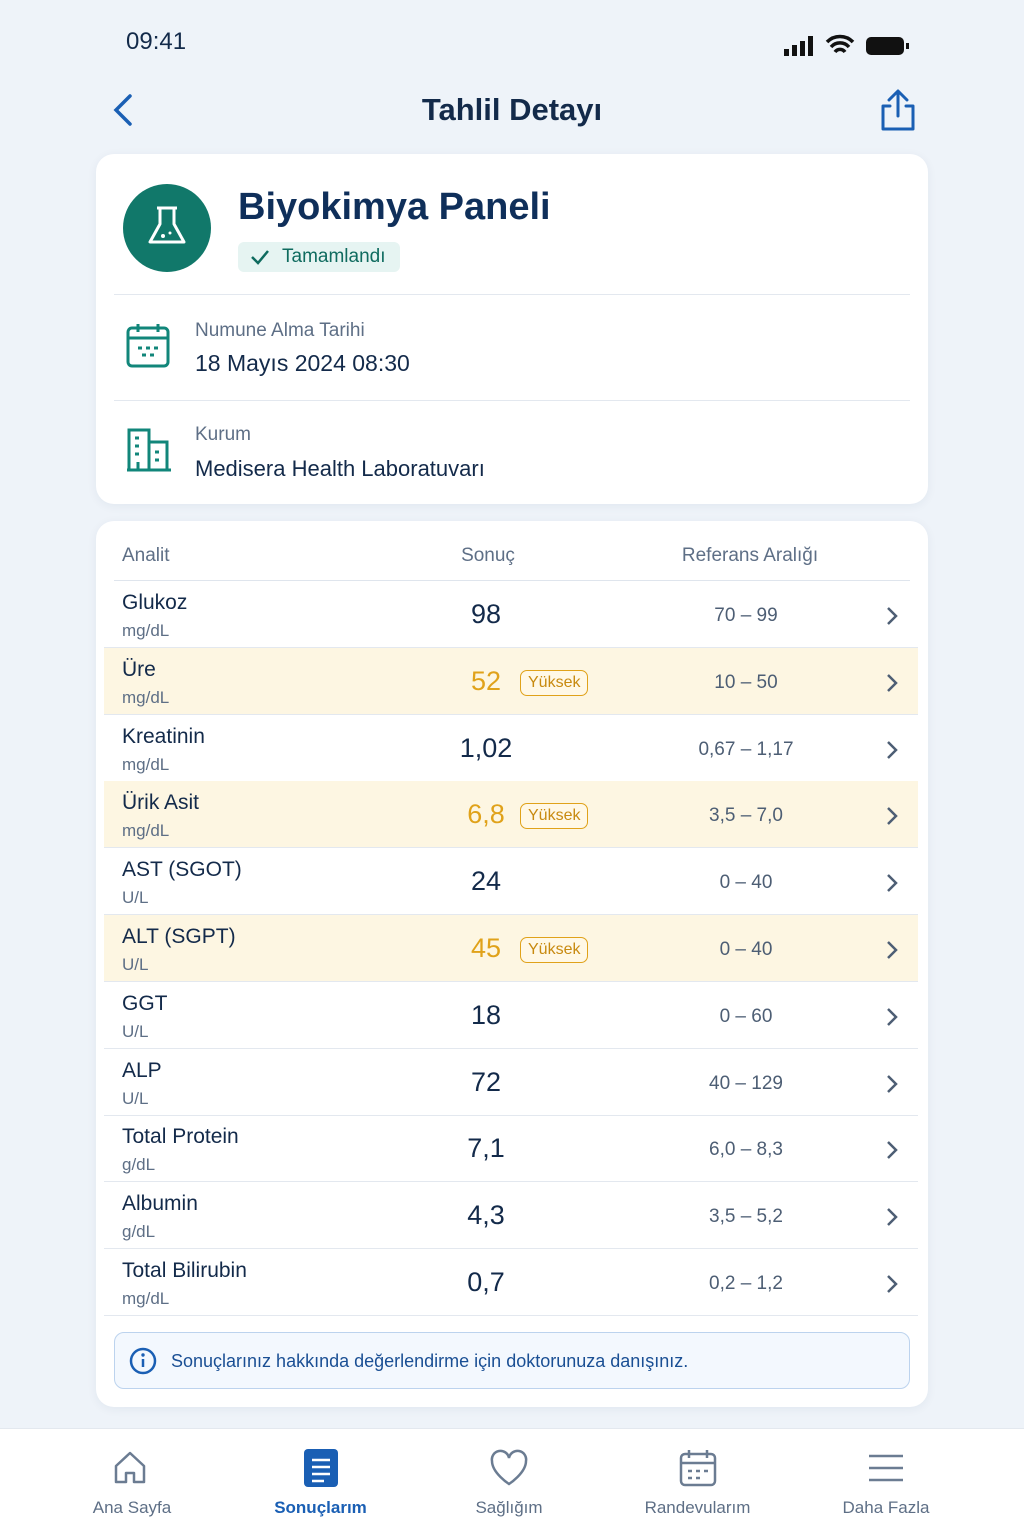  What do you see at coordinates (512, 109) in the screenshot?
I see `header-title: Tahlil Detayı` at bounding box center [512, 109].